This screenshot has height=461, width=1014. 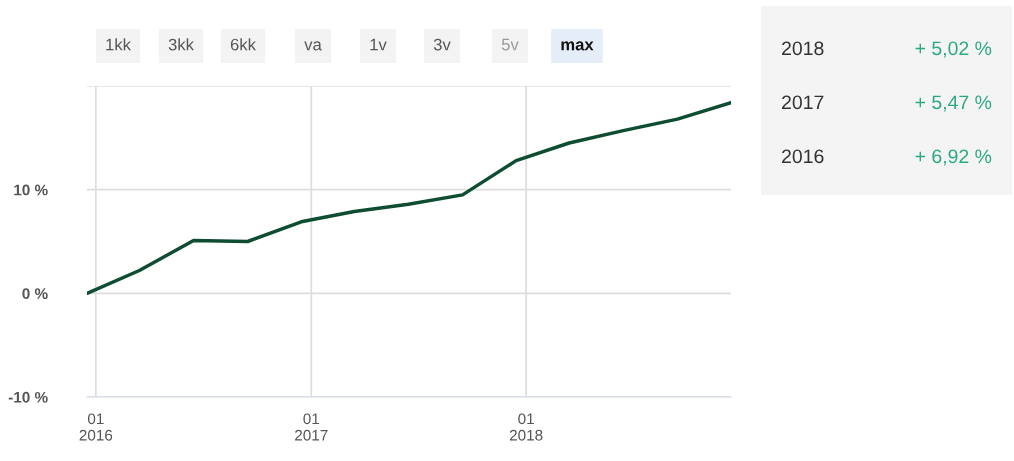 What do you see at coordinates (118, 44) in the screenshot?
I see `text: 1kk` at bounding box center [118, 44].